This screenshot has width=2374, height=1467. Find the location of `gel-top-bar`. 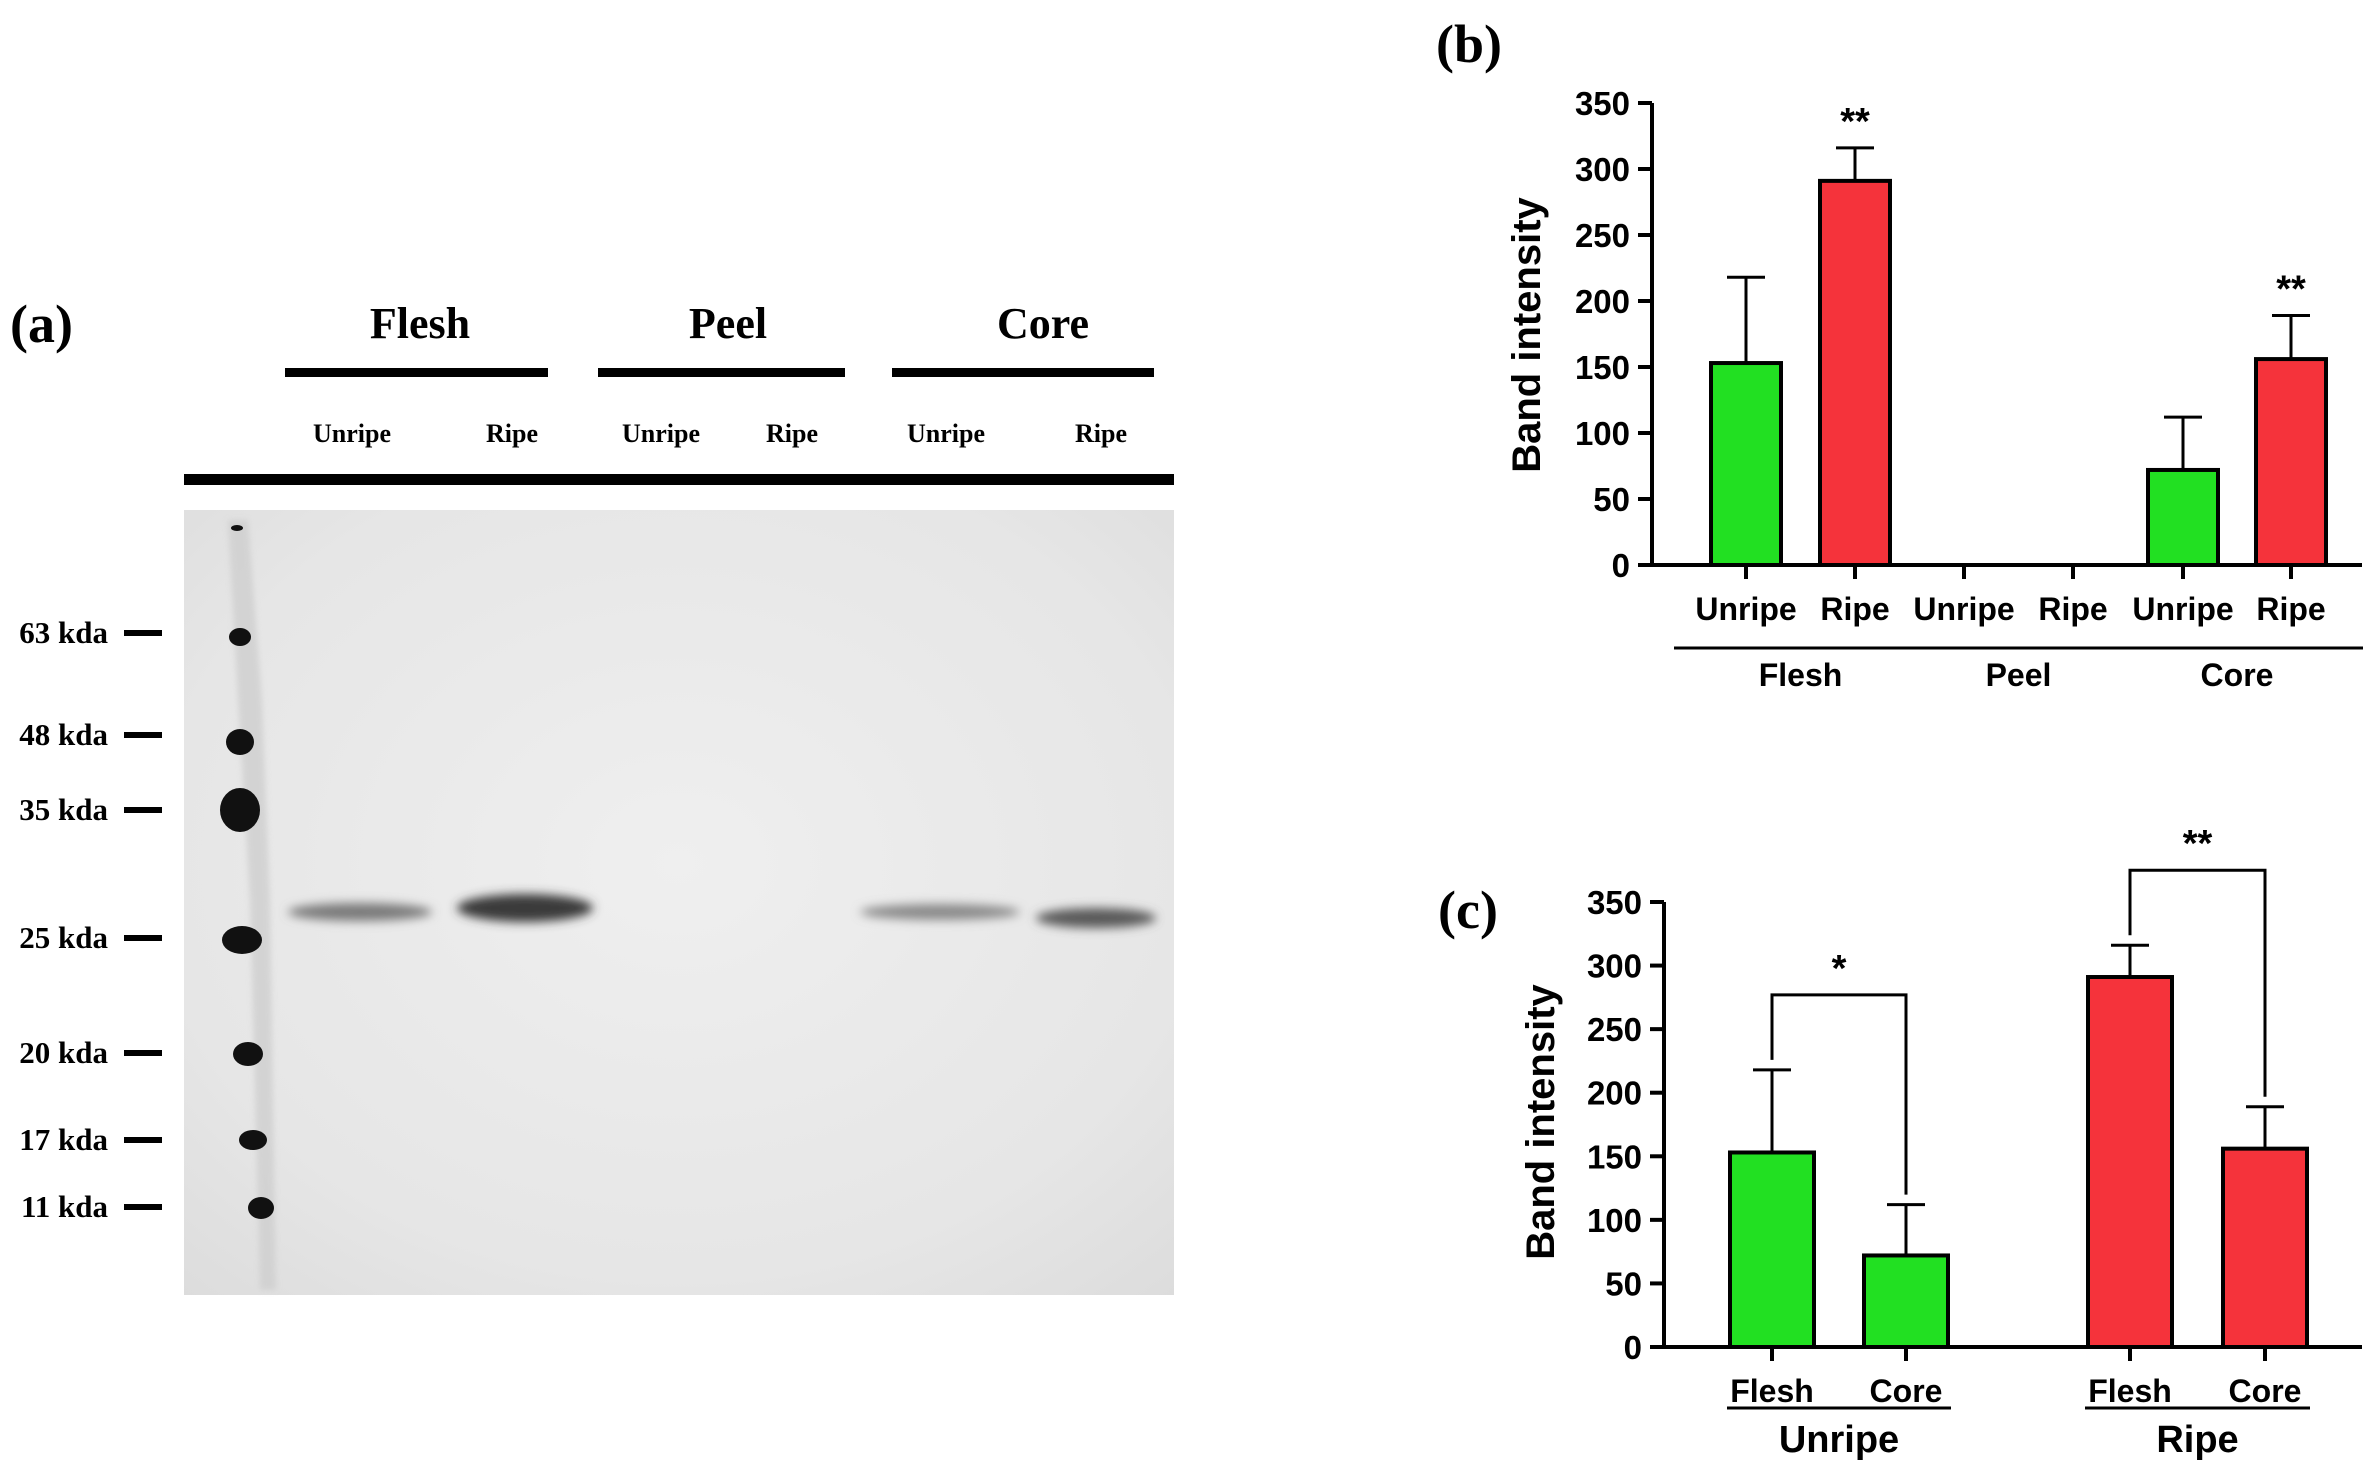

gel-top-bar is located at coordinates (679, 479).